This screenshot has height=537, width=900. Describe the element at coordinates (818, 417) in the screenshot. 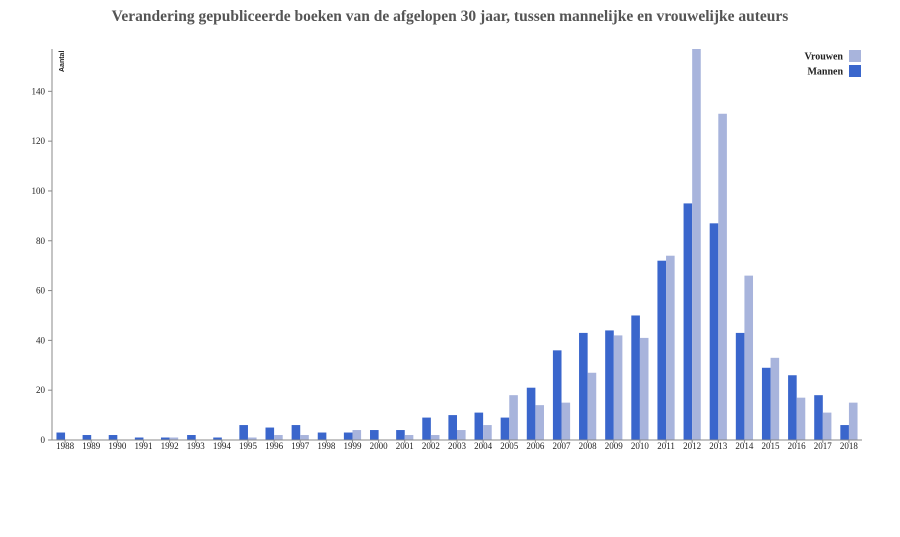

I see `bar-mannen-2017` at that location.